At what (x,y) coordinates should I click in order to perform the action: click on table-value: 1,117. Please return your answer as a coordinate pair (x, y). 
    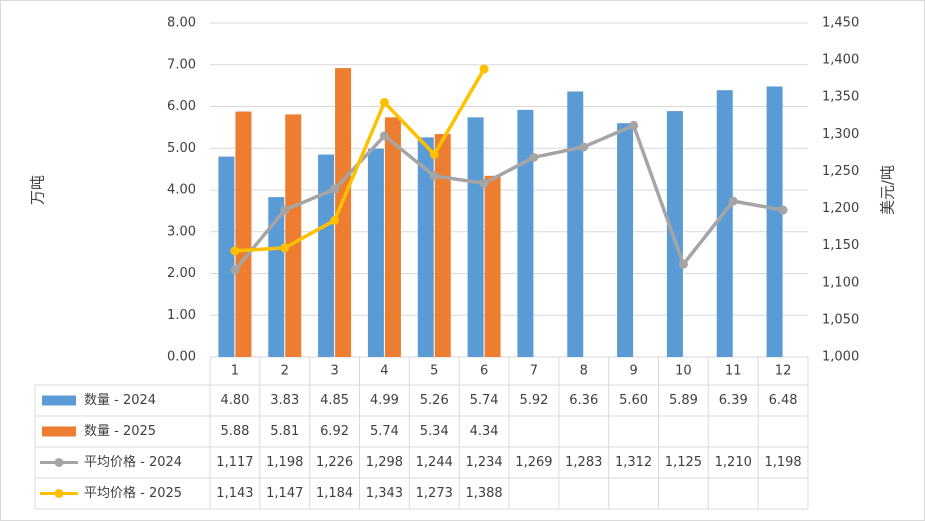
    Looking at the image, I should click on (234, 462).